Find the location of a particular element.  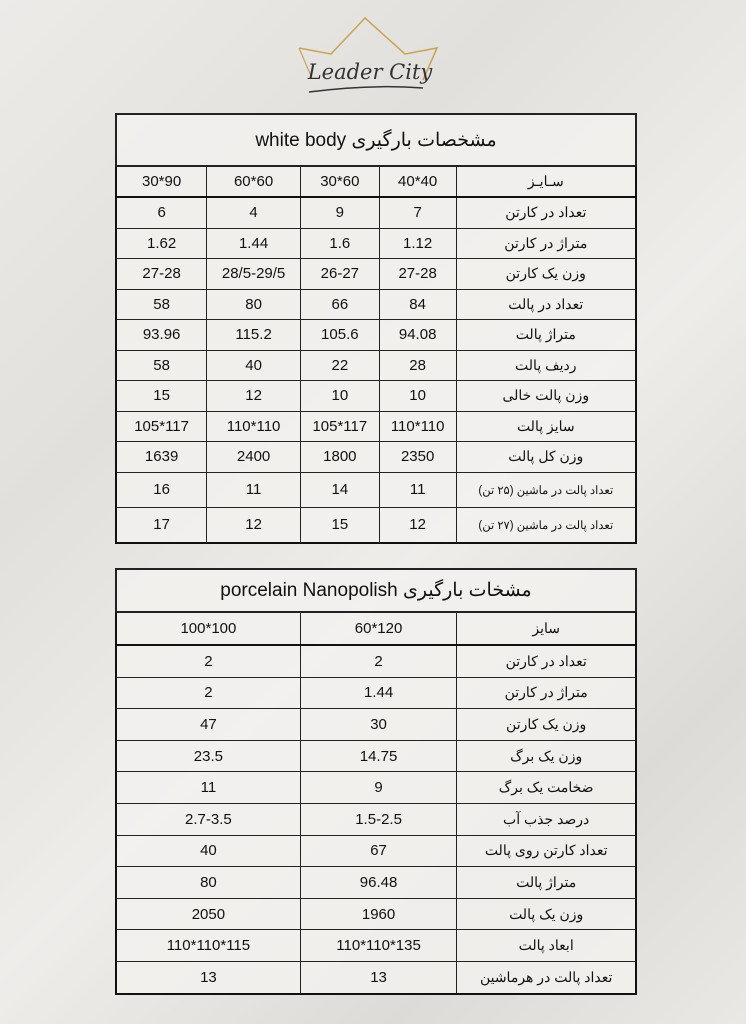

table-title: مشخات بارگیری porcelain Nanopolish is located at coordinates (376, 590).